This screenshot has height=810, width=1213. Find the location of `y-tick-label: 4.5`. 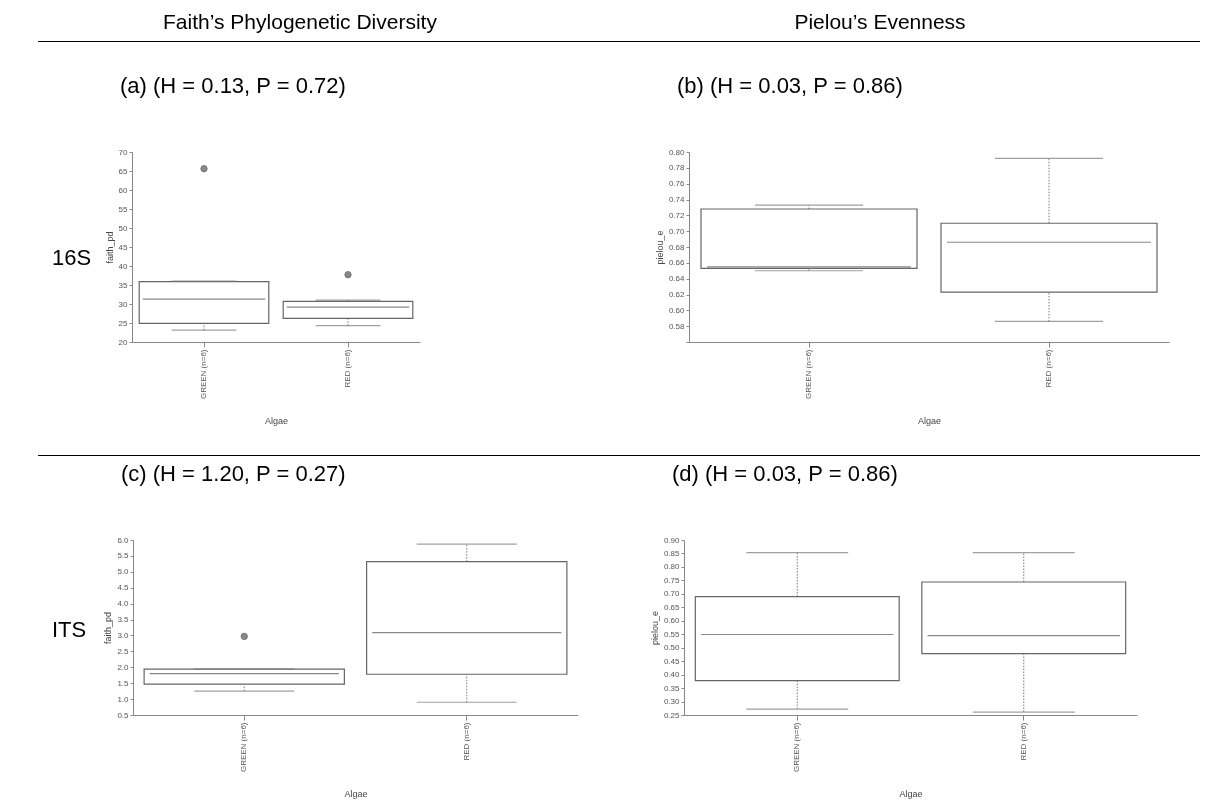

y-tick-label: 4.5 is located at coordinates (123, 588).